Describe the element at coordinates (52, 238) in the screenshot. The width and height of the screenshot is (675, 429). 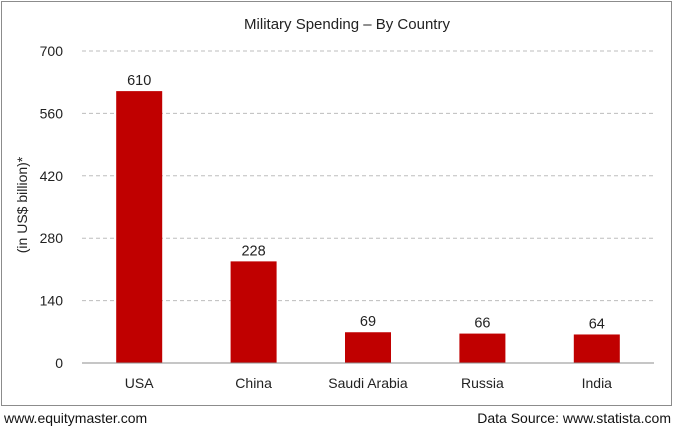
I see `y-tick-label: 280` at that location.